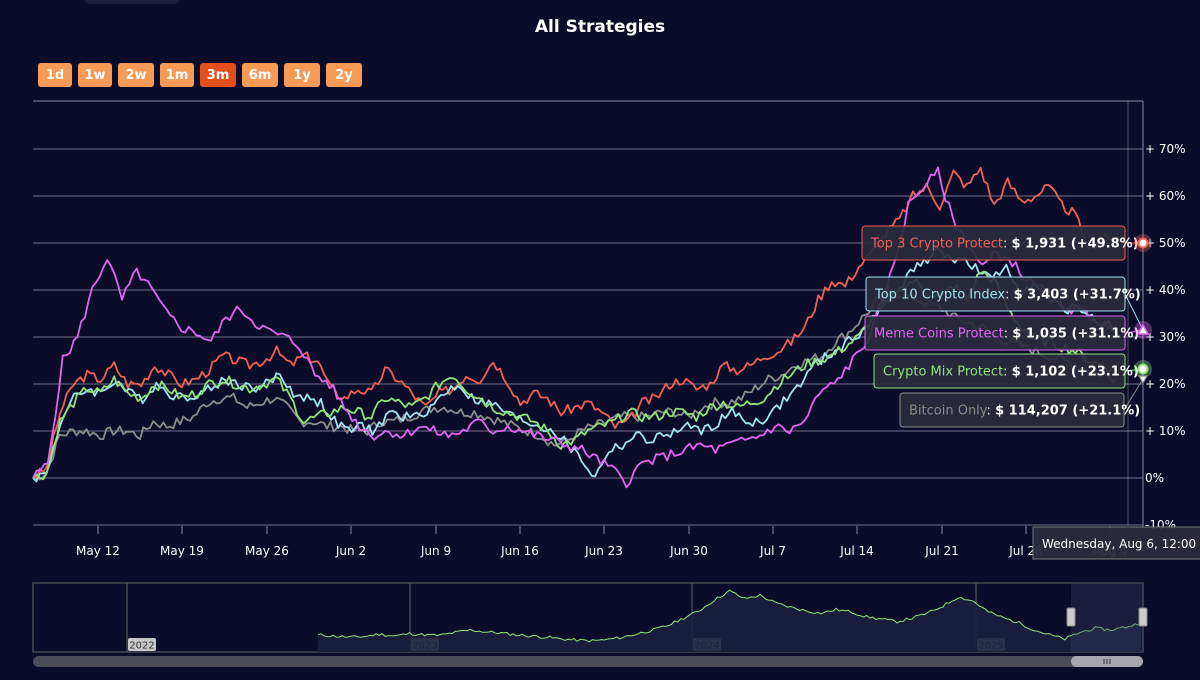  Describe the element at coordinates (435, 551) in the screenshot. I see `x-tick-label: Jun 9` at that location.